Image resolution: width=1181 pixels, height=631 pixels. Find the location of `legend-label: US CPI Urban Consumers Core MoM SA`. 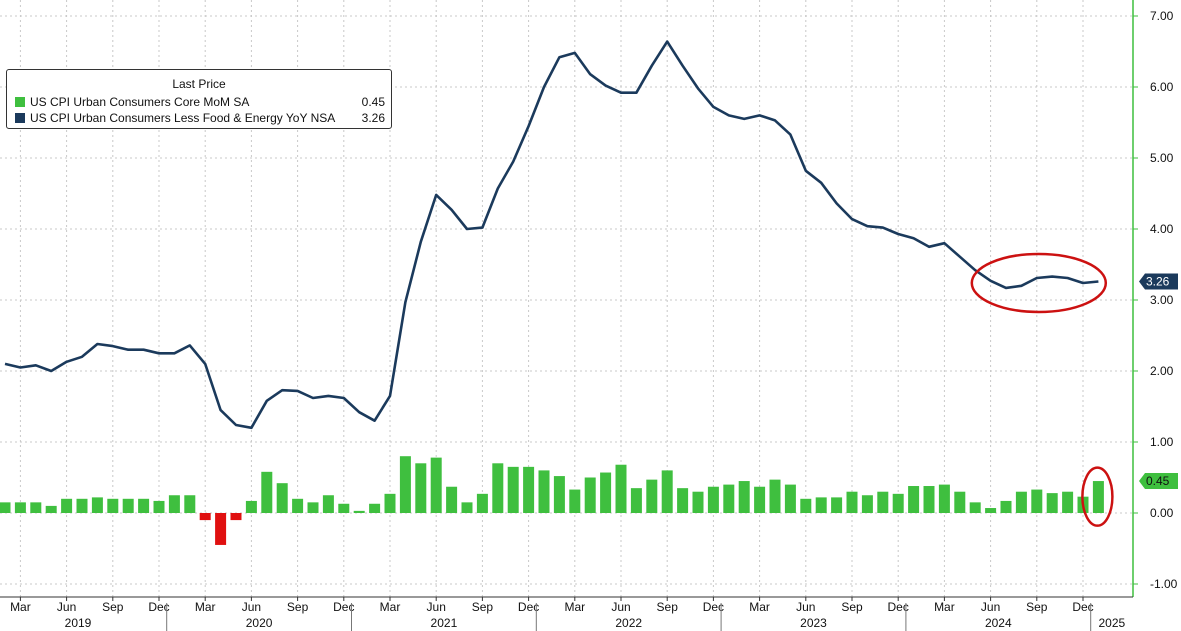

legend-label: US CPI Urban Consumers Core MoM SA is located at coordinates (140, 102).